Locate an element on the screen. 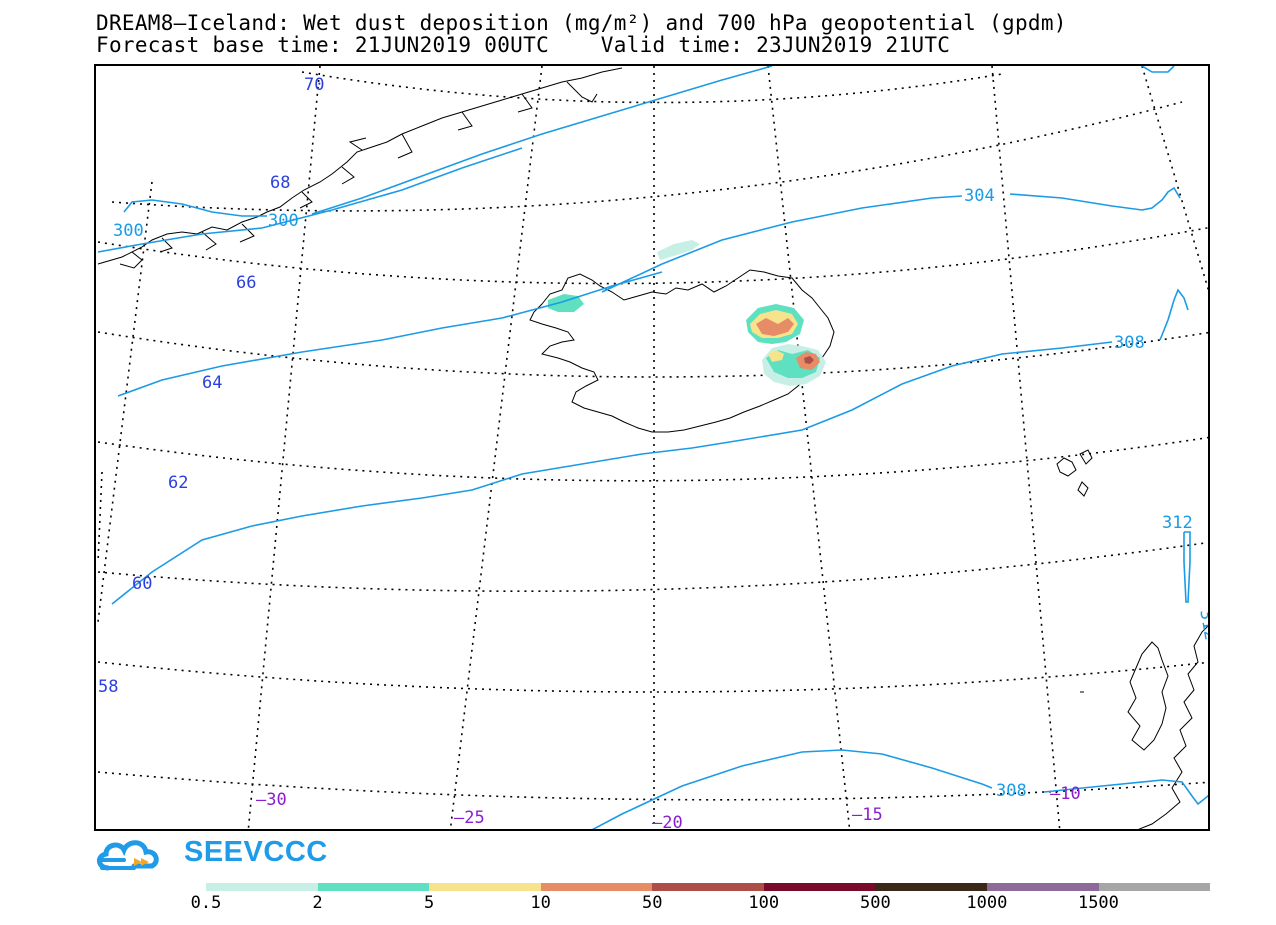 The height and width of the screenshot is (925, 1276). meridian-15w is located at coordinates (809, 447).